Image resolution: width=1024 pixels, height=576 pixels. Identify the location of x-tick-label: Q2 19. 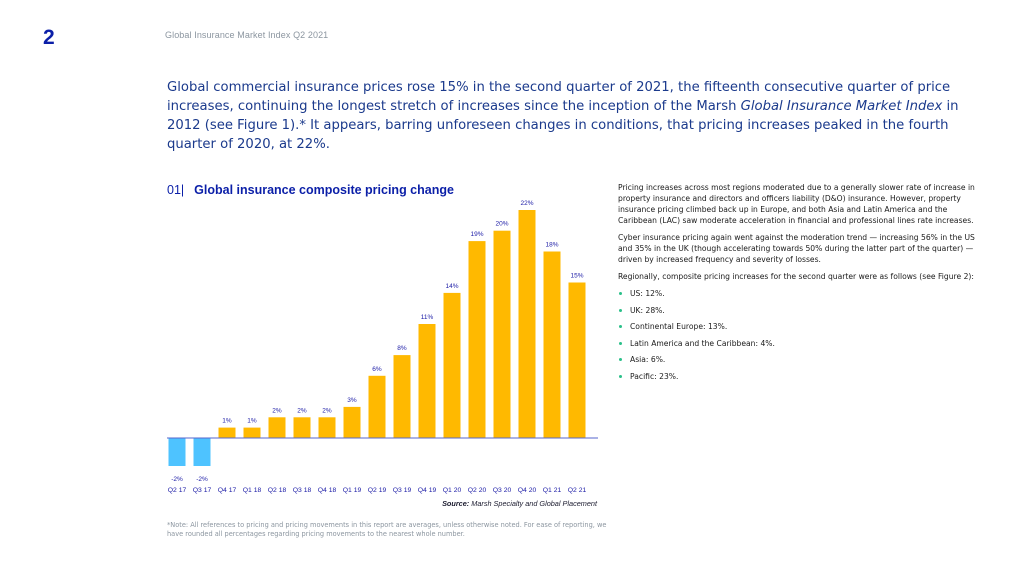
(377, 490).